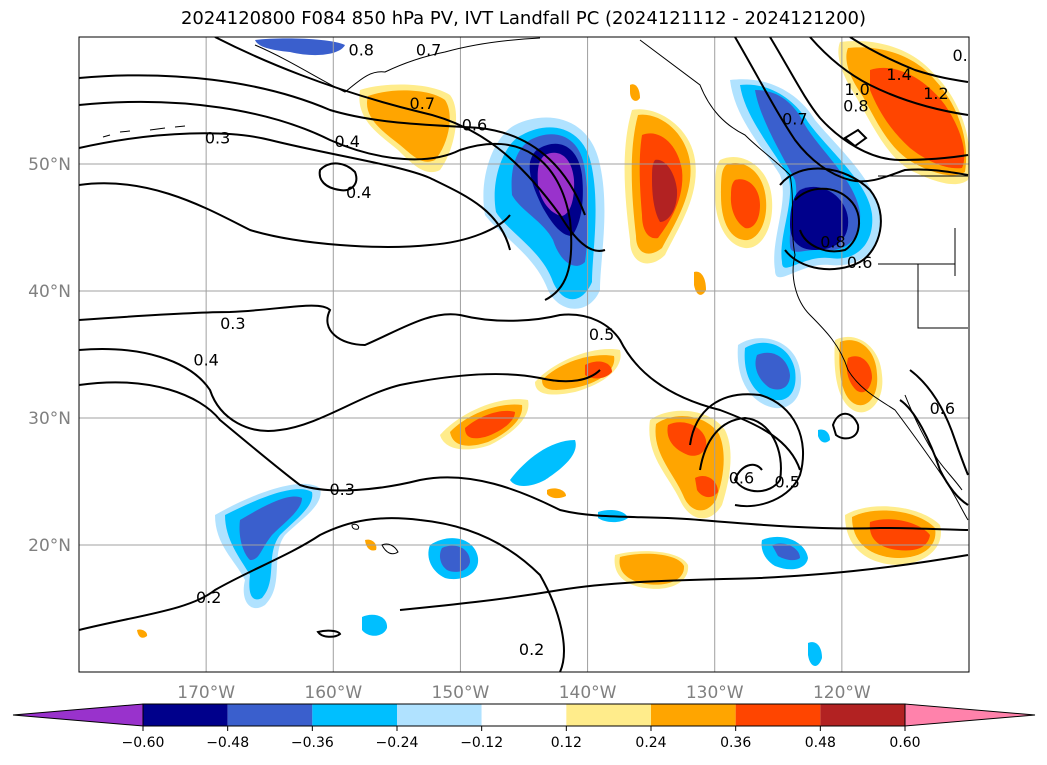 The width and height of the screenshot is (1047, 765). I want to click on lon-tick-label: 170°W, so click(206, 693).